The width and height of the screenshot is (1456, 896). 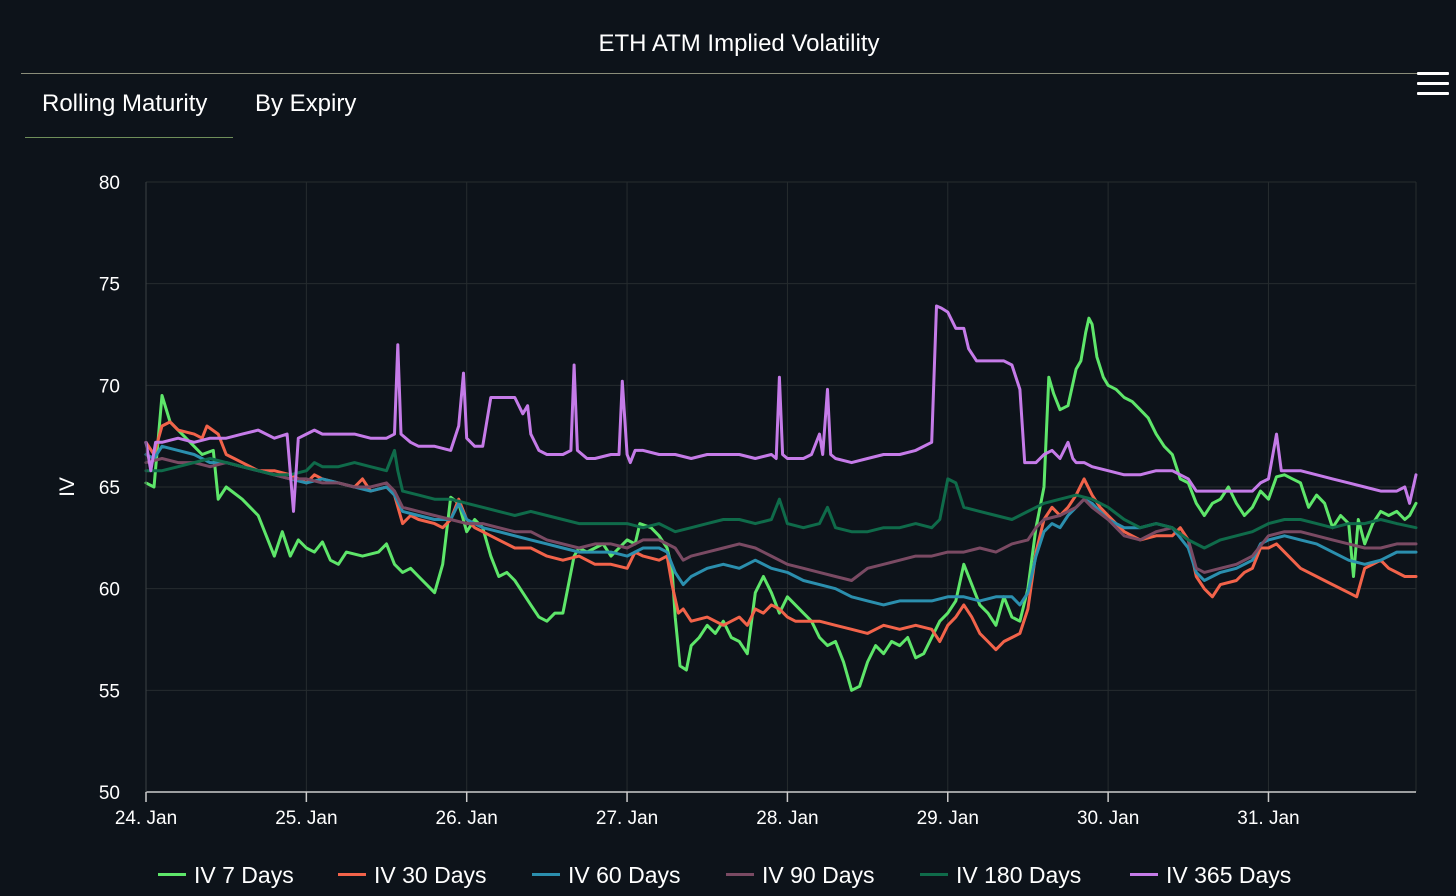 What do you see at coordinates (146, 818) in the screenshot?
I see `x-tick-label: 24. Jan` at bounding box center [146, 818].